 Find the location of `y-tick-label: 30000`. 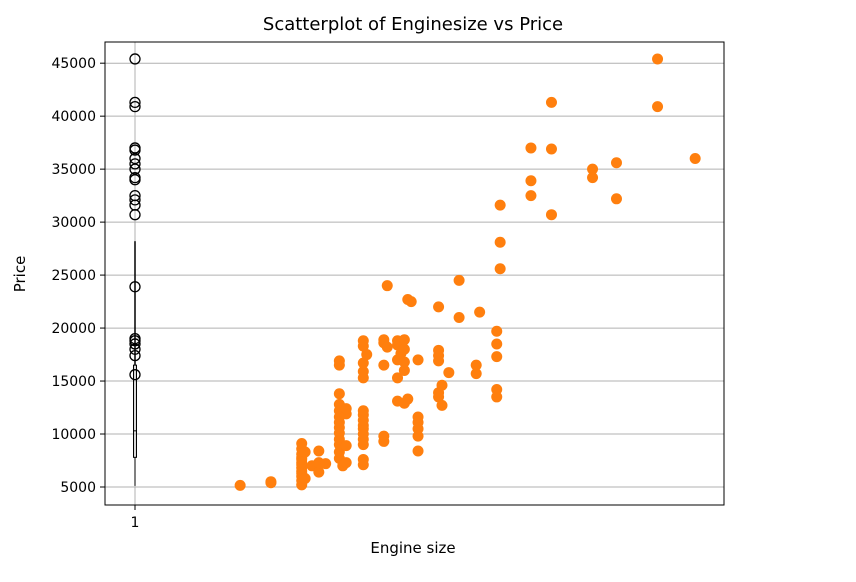

y-tick-label: 30000 is located at coordinates (73, 223).